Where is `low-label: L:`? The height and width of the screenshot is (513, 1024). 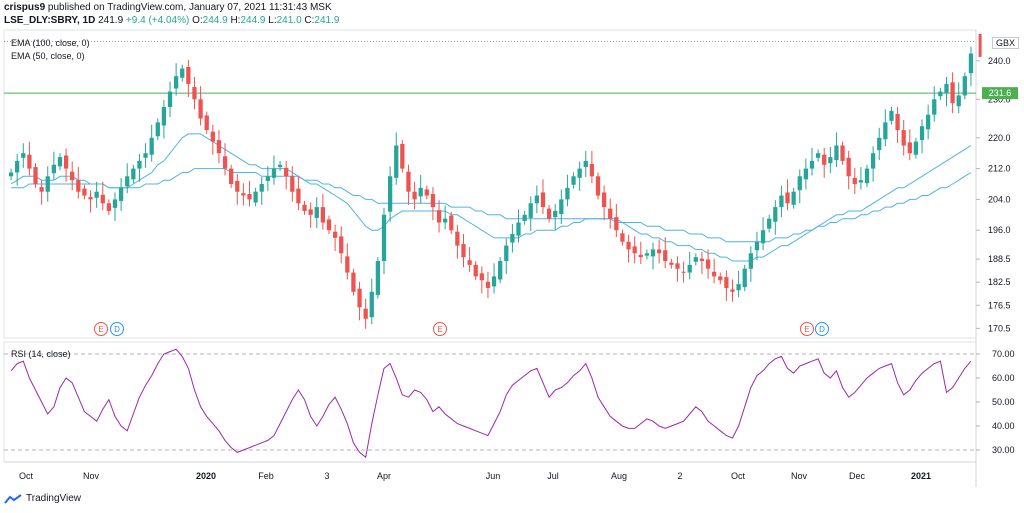 low-label: L: is located at coordinates (272, 20).